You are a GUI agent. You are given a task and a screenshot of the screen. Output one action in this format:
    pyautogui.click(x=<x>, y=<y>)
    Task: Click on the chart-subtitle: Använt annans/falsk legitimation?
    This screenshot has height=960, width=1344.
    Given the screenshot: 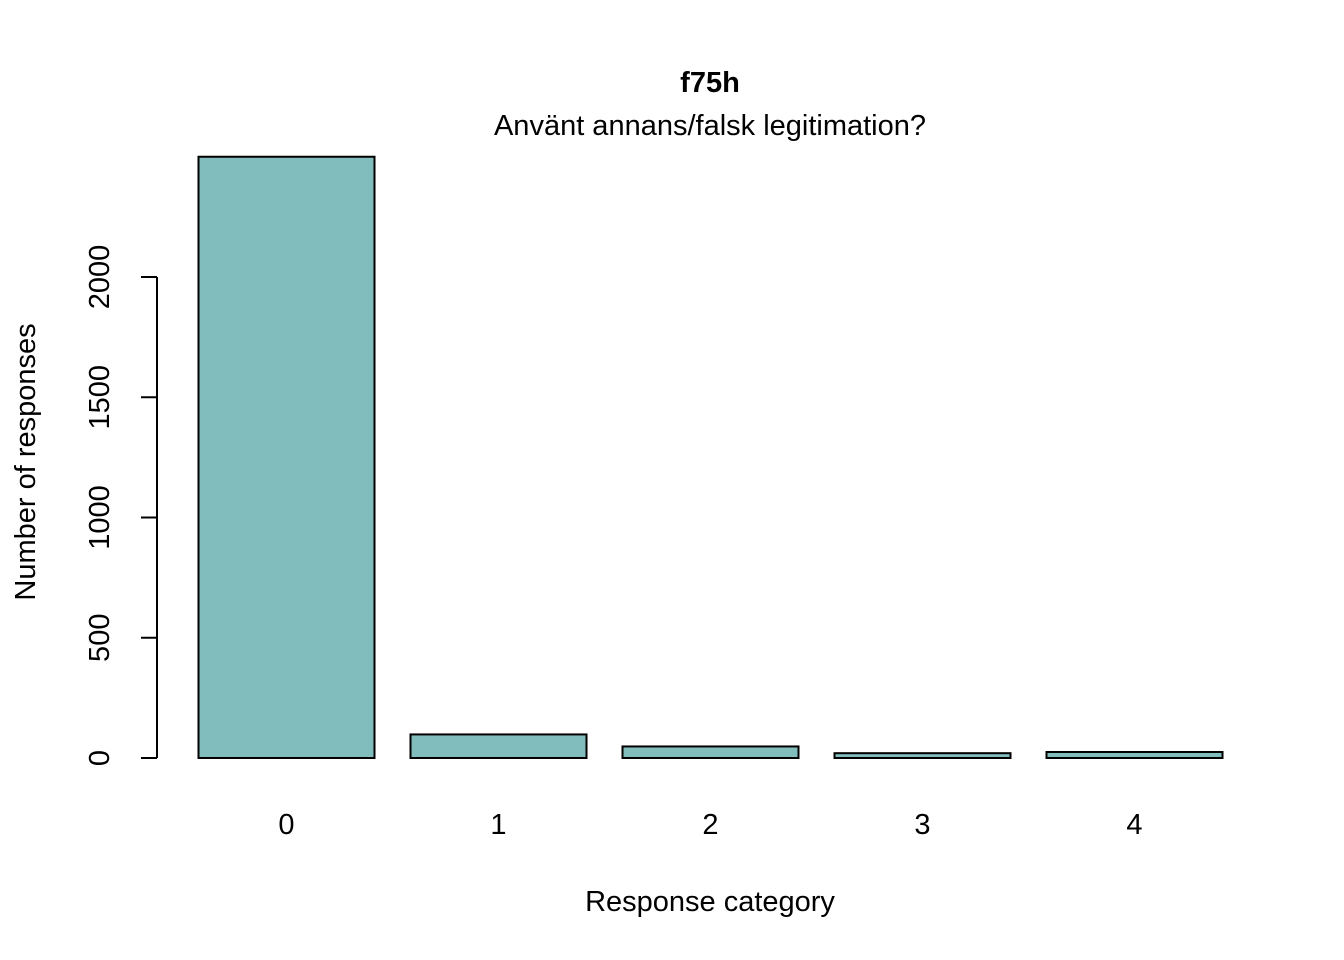 What is the action you would take?
    pyautogui.click(x=710, y=126)
    